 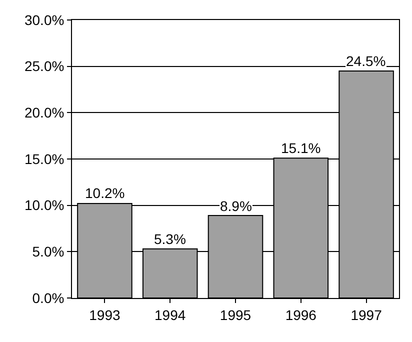 I want to click on data-label: 15.1%, so click(x=301, y=148).